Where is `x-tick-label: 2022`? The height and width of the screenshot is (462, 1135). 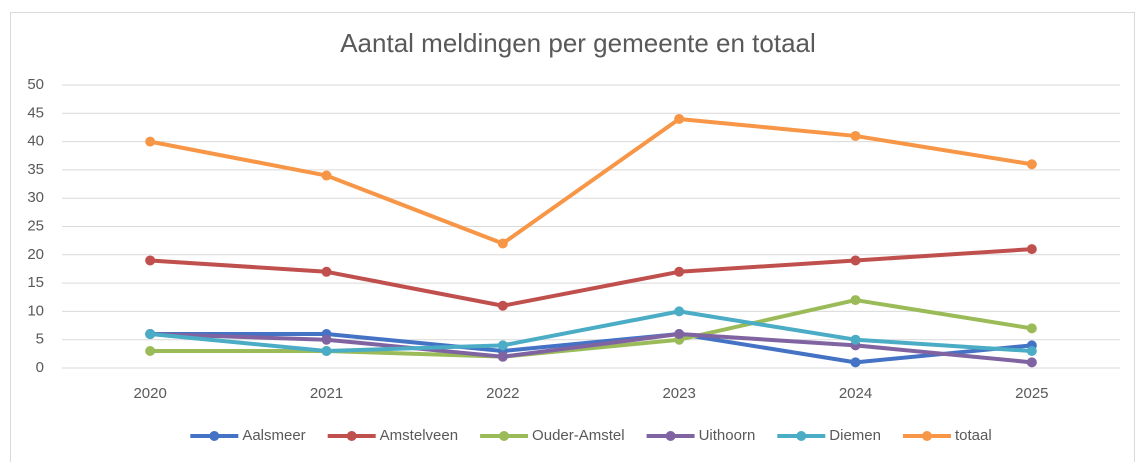
x-tick-label: 2022 is located at coordinates (502, 393).